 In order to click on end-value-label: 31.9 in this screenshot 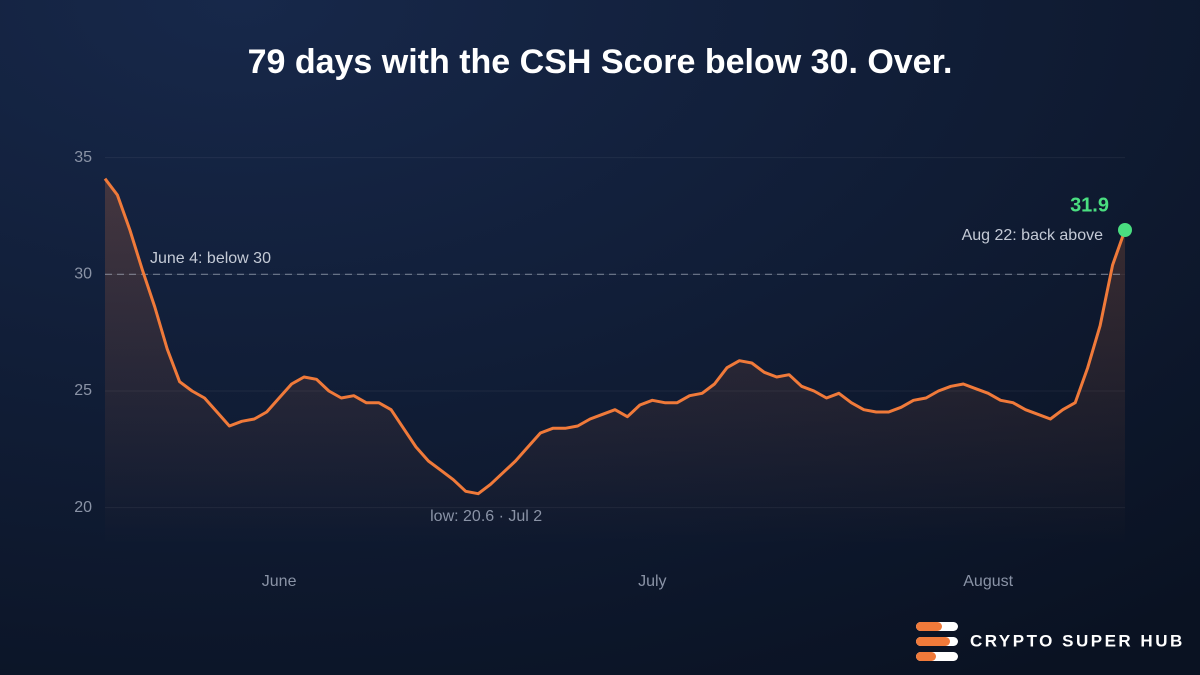, I will do `click(1089, 205)`.